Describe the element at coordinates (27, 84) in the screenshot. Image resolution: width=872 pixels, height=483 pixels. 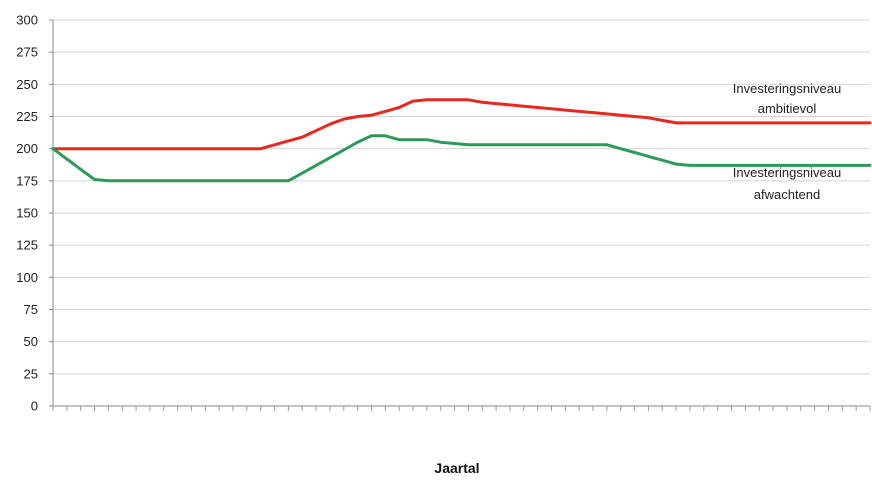
I see `y-tick-label: 250` at that location.